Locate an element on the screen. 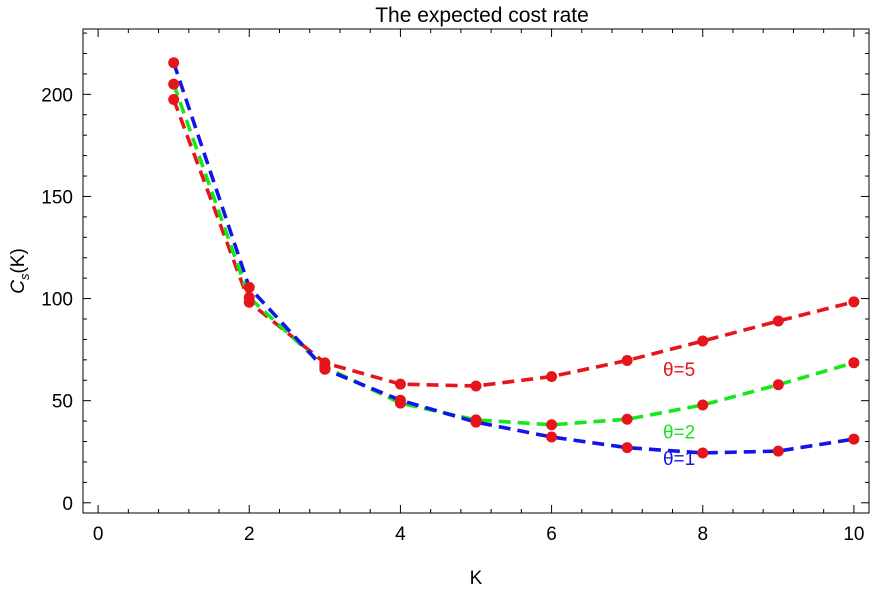 The height and width of the screenshot is (589, 872). x-tick-label: 2 is located at coordinates (249, 534).